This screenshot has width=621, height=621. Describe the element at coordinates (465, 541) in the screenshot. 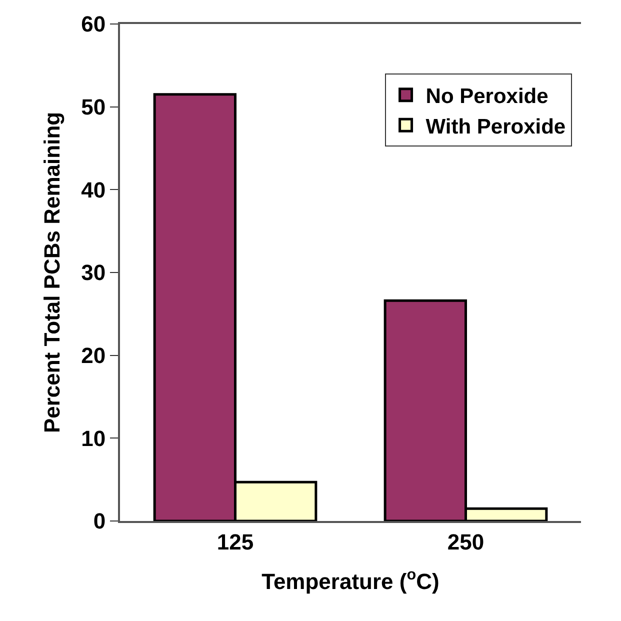

I see `x-tick-label: 250` at that location.